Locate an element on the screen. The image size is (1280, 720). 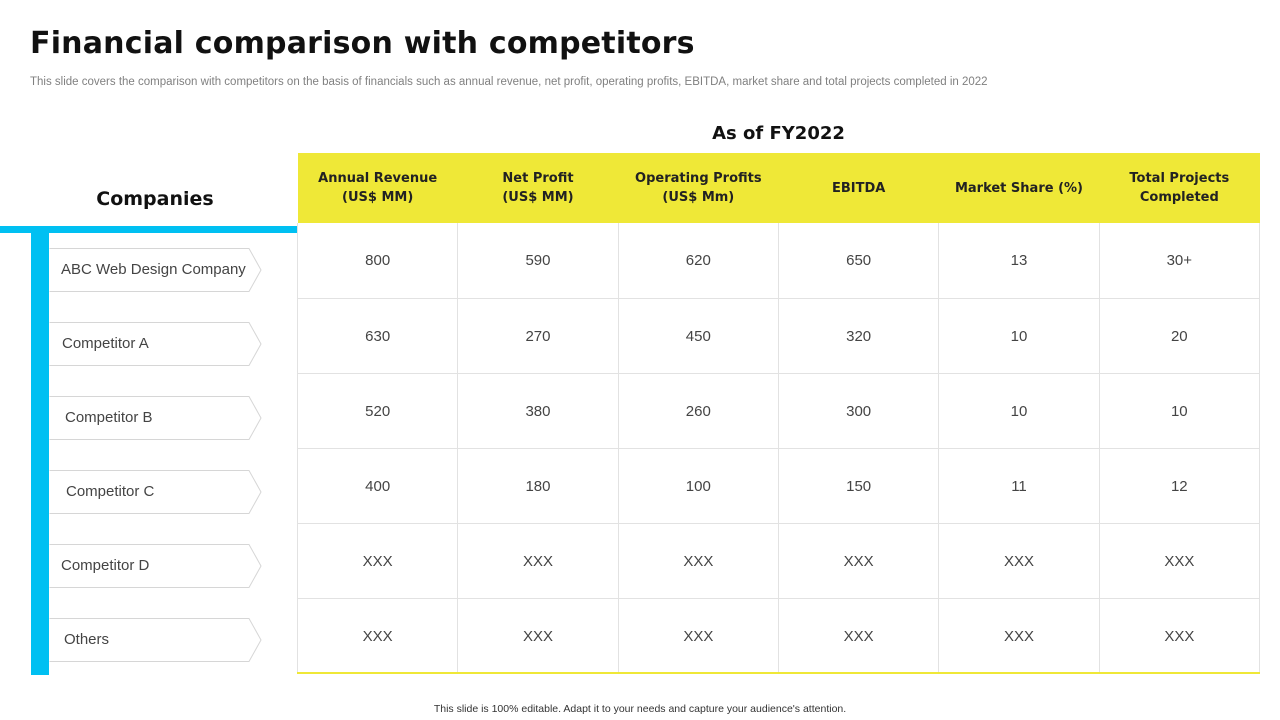
table-cell: 20 is located at coordinates (1179, 336).